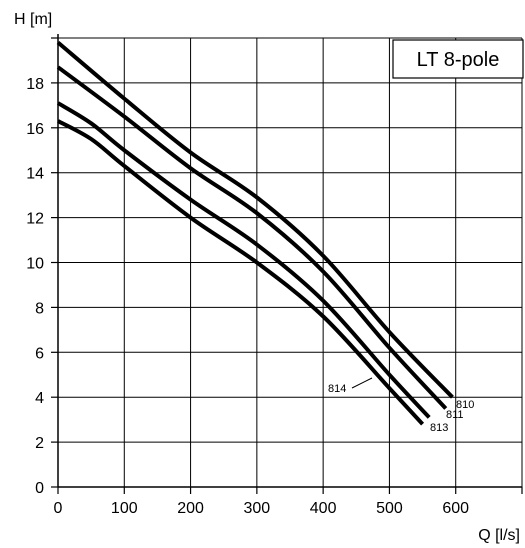  I want to click on x-axis-label: Q [l/s], so click(499, 535).